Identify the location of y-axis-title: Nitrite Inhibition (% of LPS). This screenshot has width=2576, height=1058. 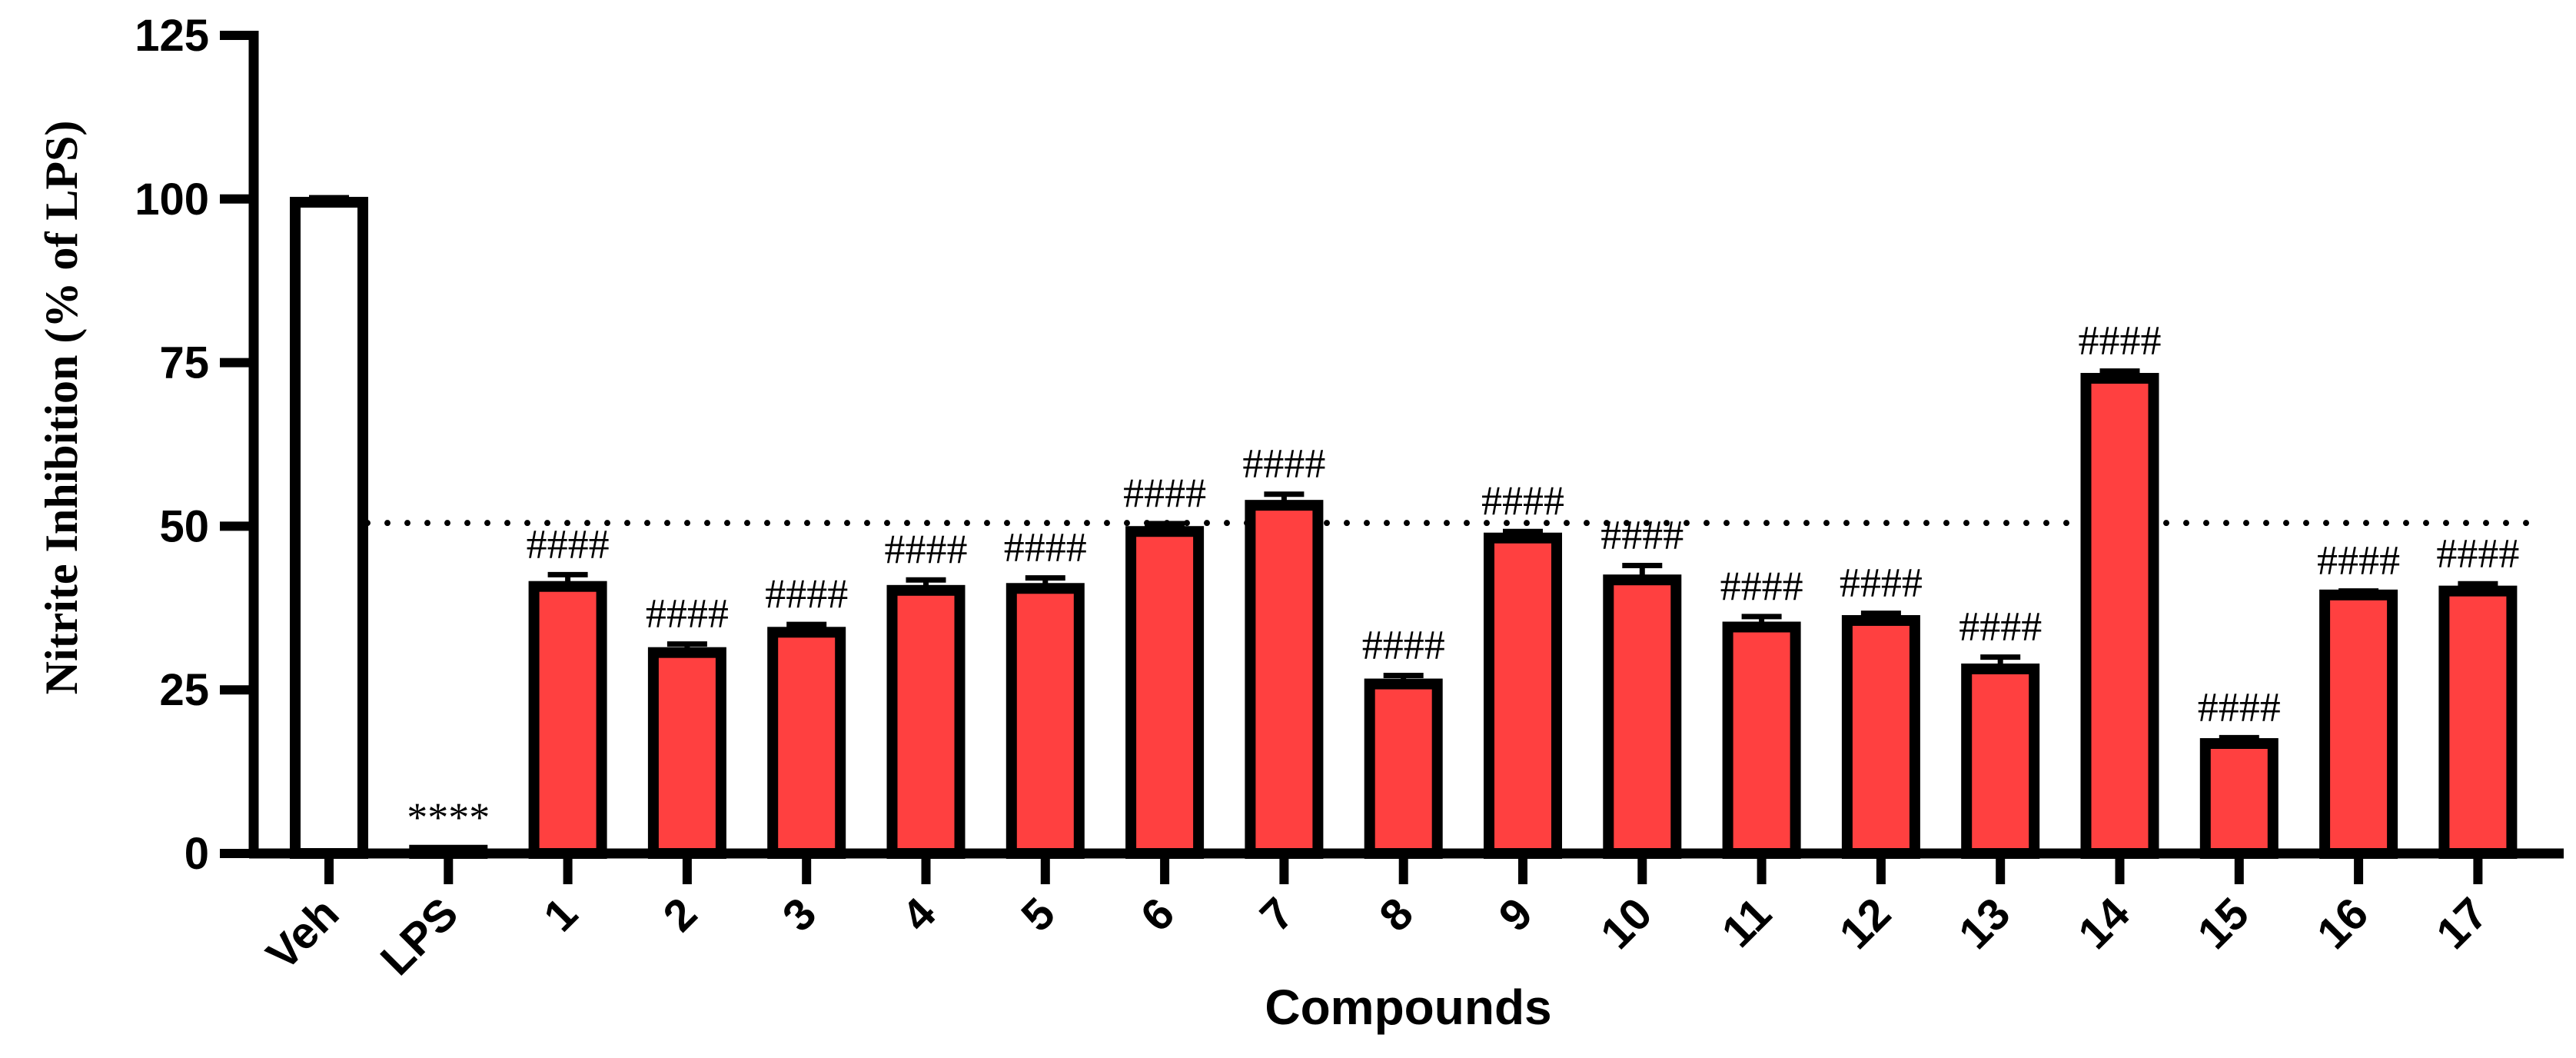
(62, 408).